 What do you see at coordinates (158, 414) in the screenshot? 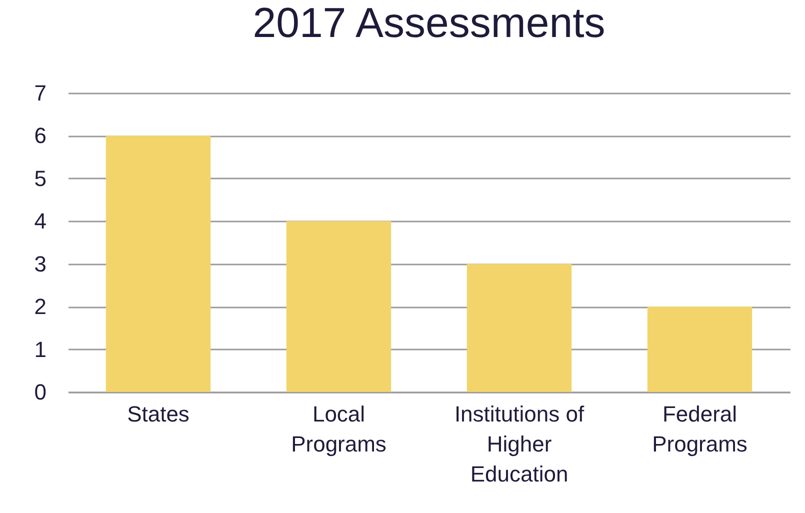
I see `x-tick-label: States` at bounding box center [158, 414].